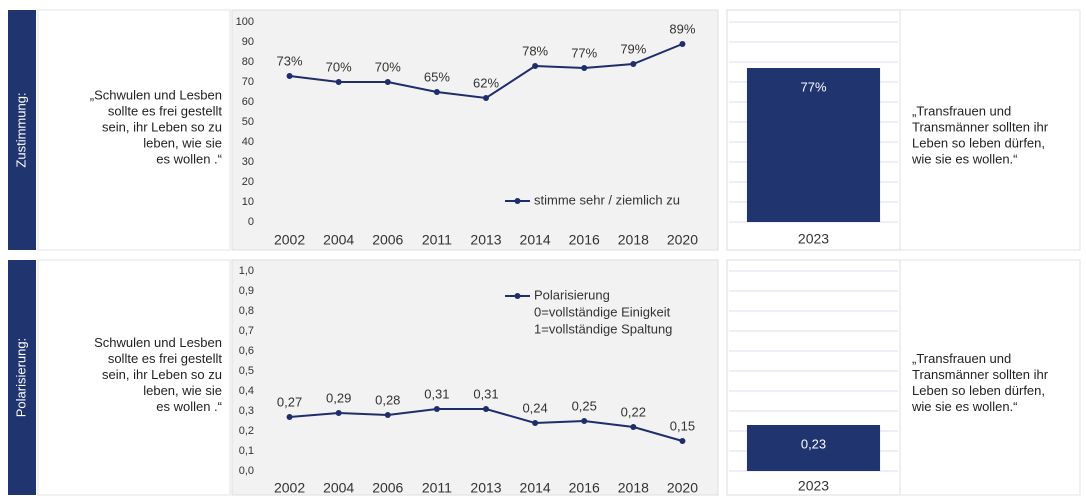 The height and width of the screenshot is (498, 1086). I want to click on y-tick-label: 0,2, so click(246, 431).